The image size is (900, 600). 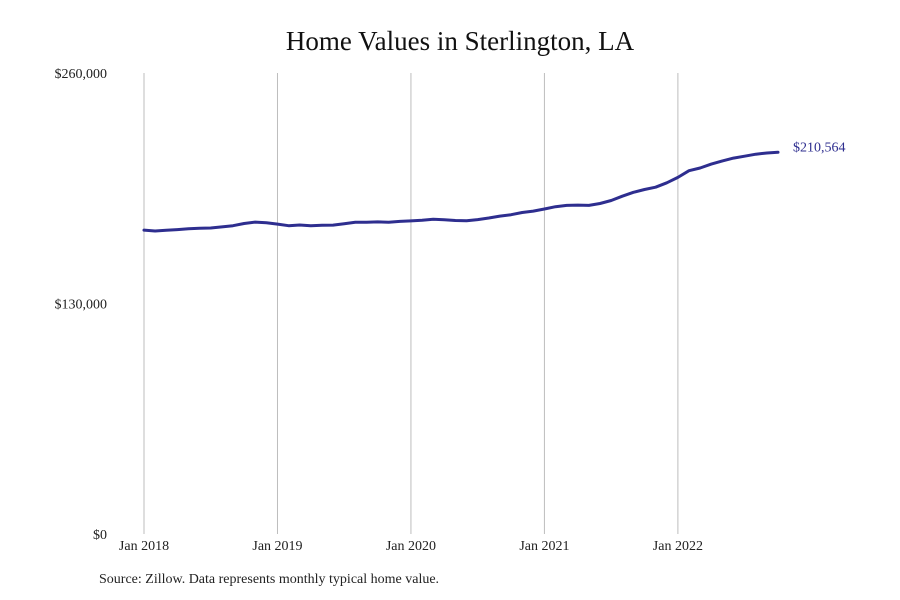 I want to click on x-axis-ticks: Jan 2018 Jan 2019 Jan 2020 Jan 2021 Jan 2022, so click(x=411, y=546).